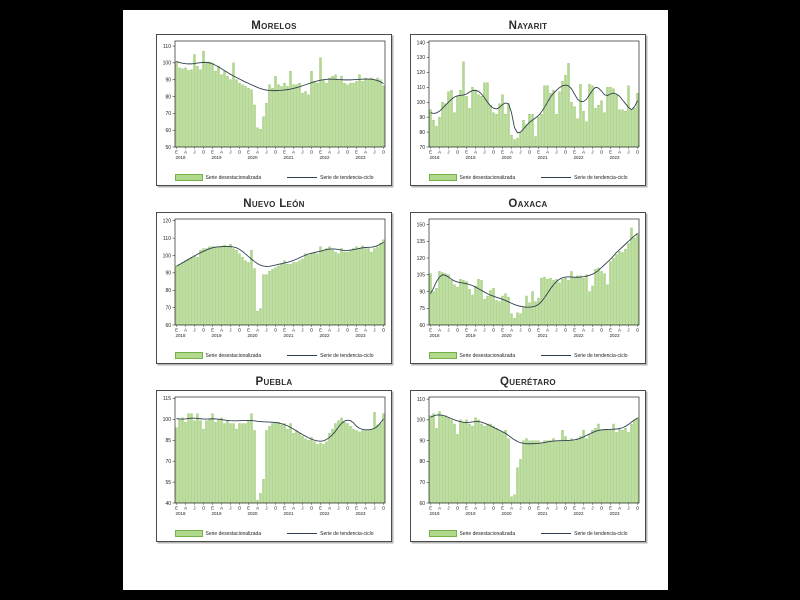 This screenshot has height=600, width=800. What do you see at coordinates (168, 504) in the screenshot?
I see `svg-text: 40` at bounding box center [168, 504].